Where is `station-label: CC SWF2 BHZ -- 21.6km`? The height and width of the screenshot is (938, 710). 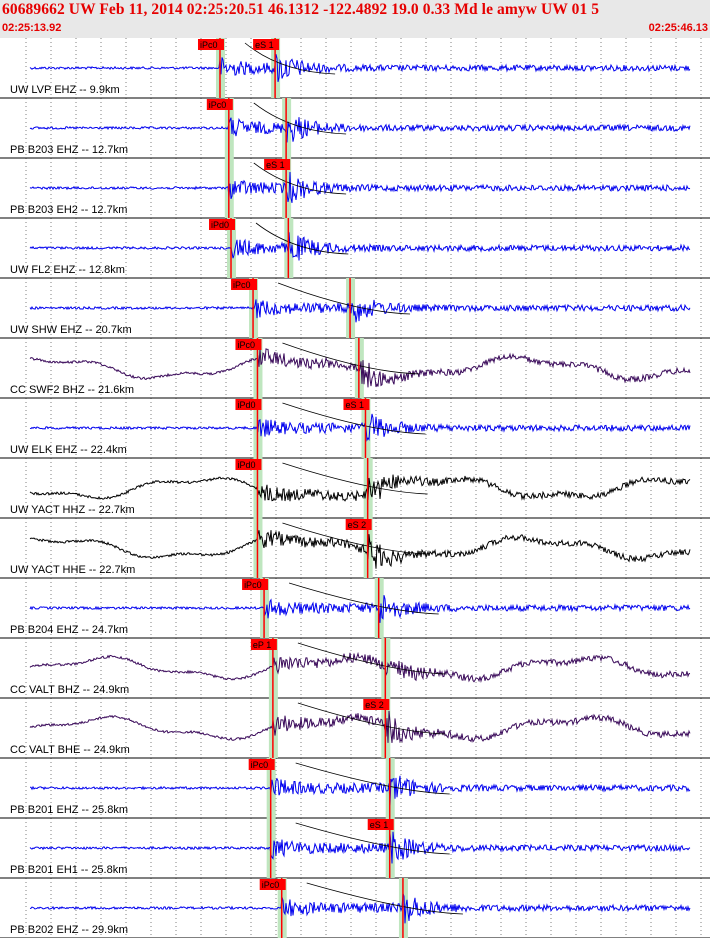 station-label: CC SWF2 BHZ -- 21.6km is located at coordinates (72, 390).